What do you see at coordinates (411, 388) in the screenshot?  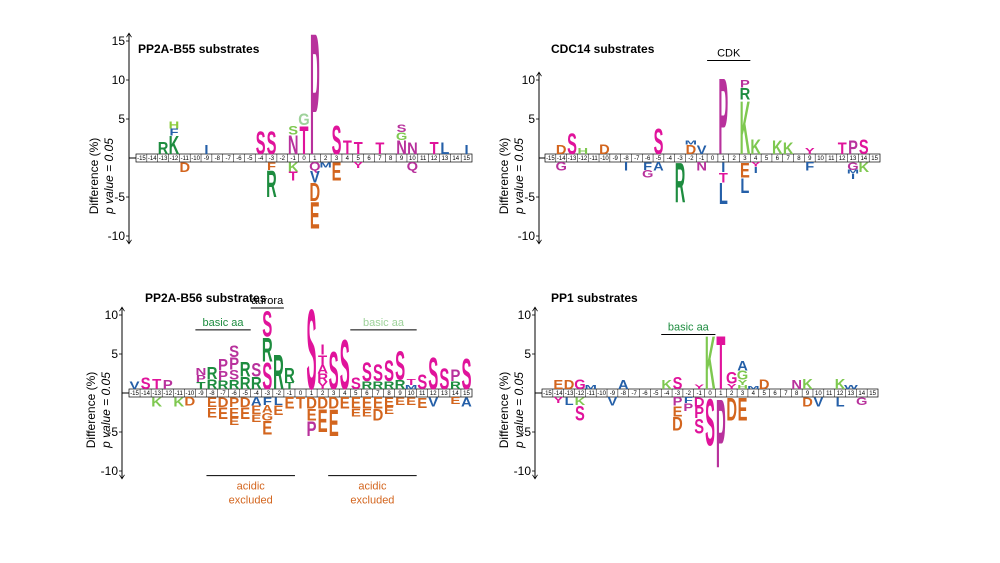 I see `residue-m-enriched: M` at bounding box center [411, 388].